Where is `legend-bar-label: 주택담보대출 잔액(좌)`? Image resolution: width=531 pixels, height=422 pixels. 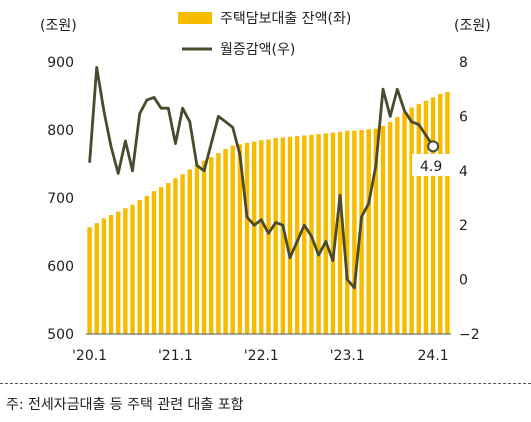
legend-bar-label: 주택담보대출 잔액(좌) is located at coordinates (285, 19).